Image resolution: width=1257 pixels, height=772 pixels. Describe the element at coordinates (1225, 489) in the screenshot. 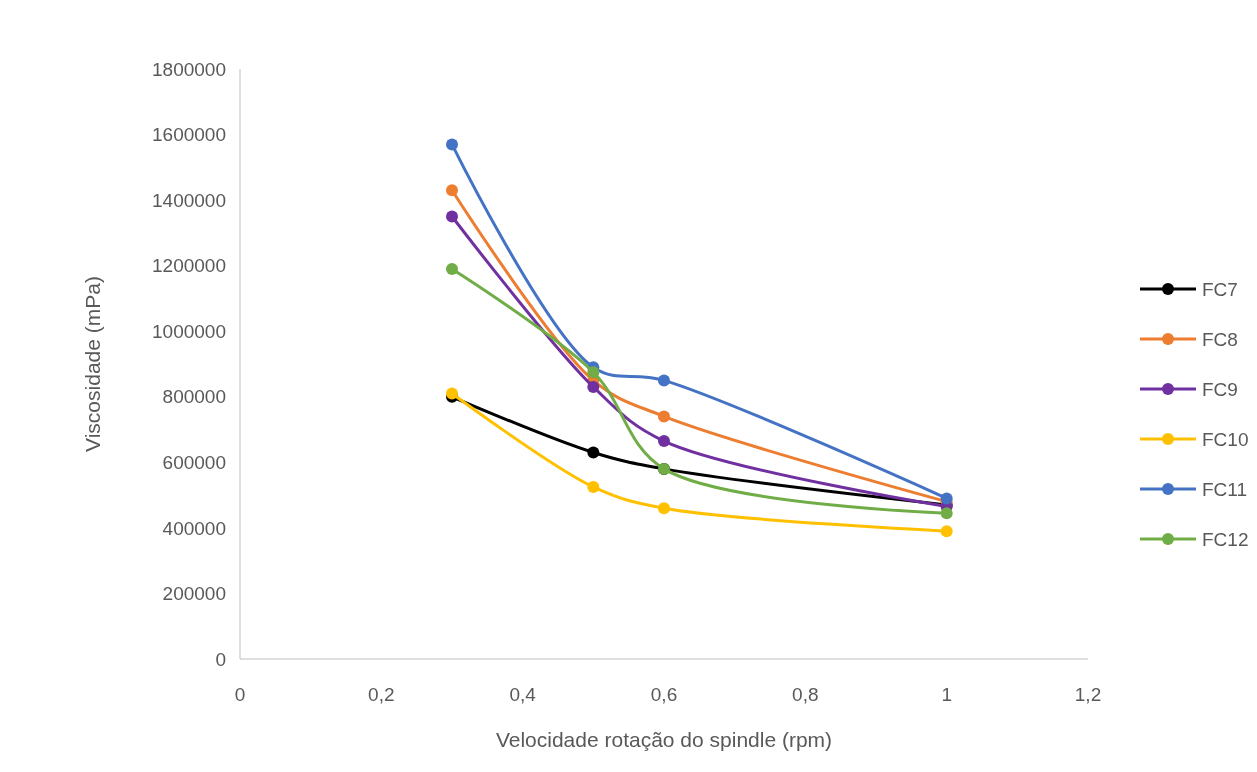

I see `legend-label: FC11` at that location.